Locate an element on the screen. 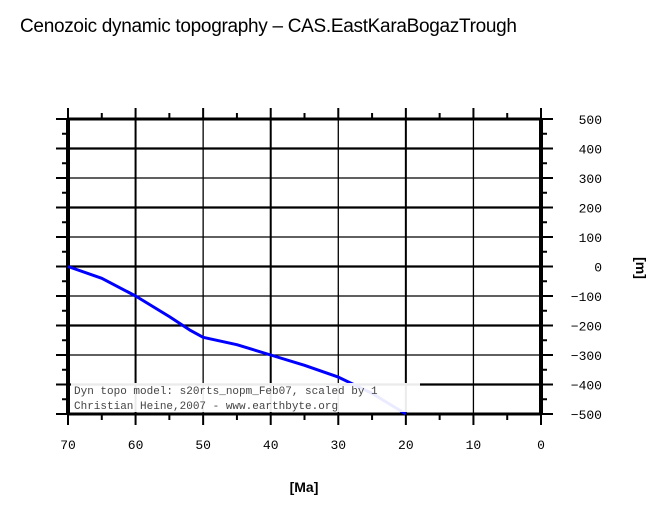 The height and width of the screenshot is (515, 670). x-tick-label: 0 is located at coordinates (541, 445).